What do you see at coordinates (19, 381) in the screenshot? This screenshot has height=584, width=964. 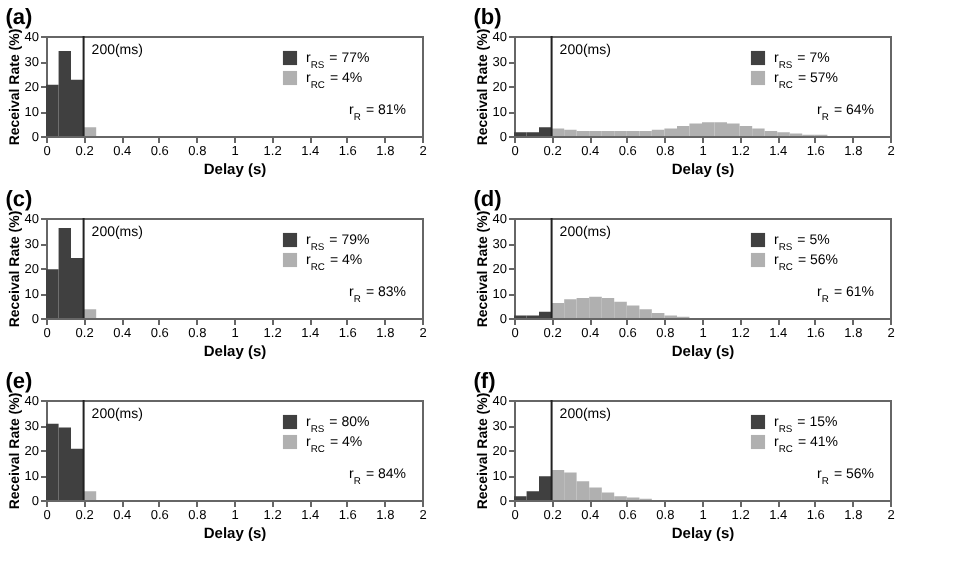 I see `chart-title: (e)` at bounding box center [19, 381].